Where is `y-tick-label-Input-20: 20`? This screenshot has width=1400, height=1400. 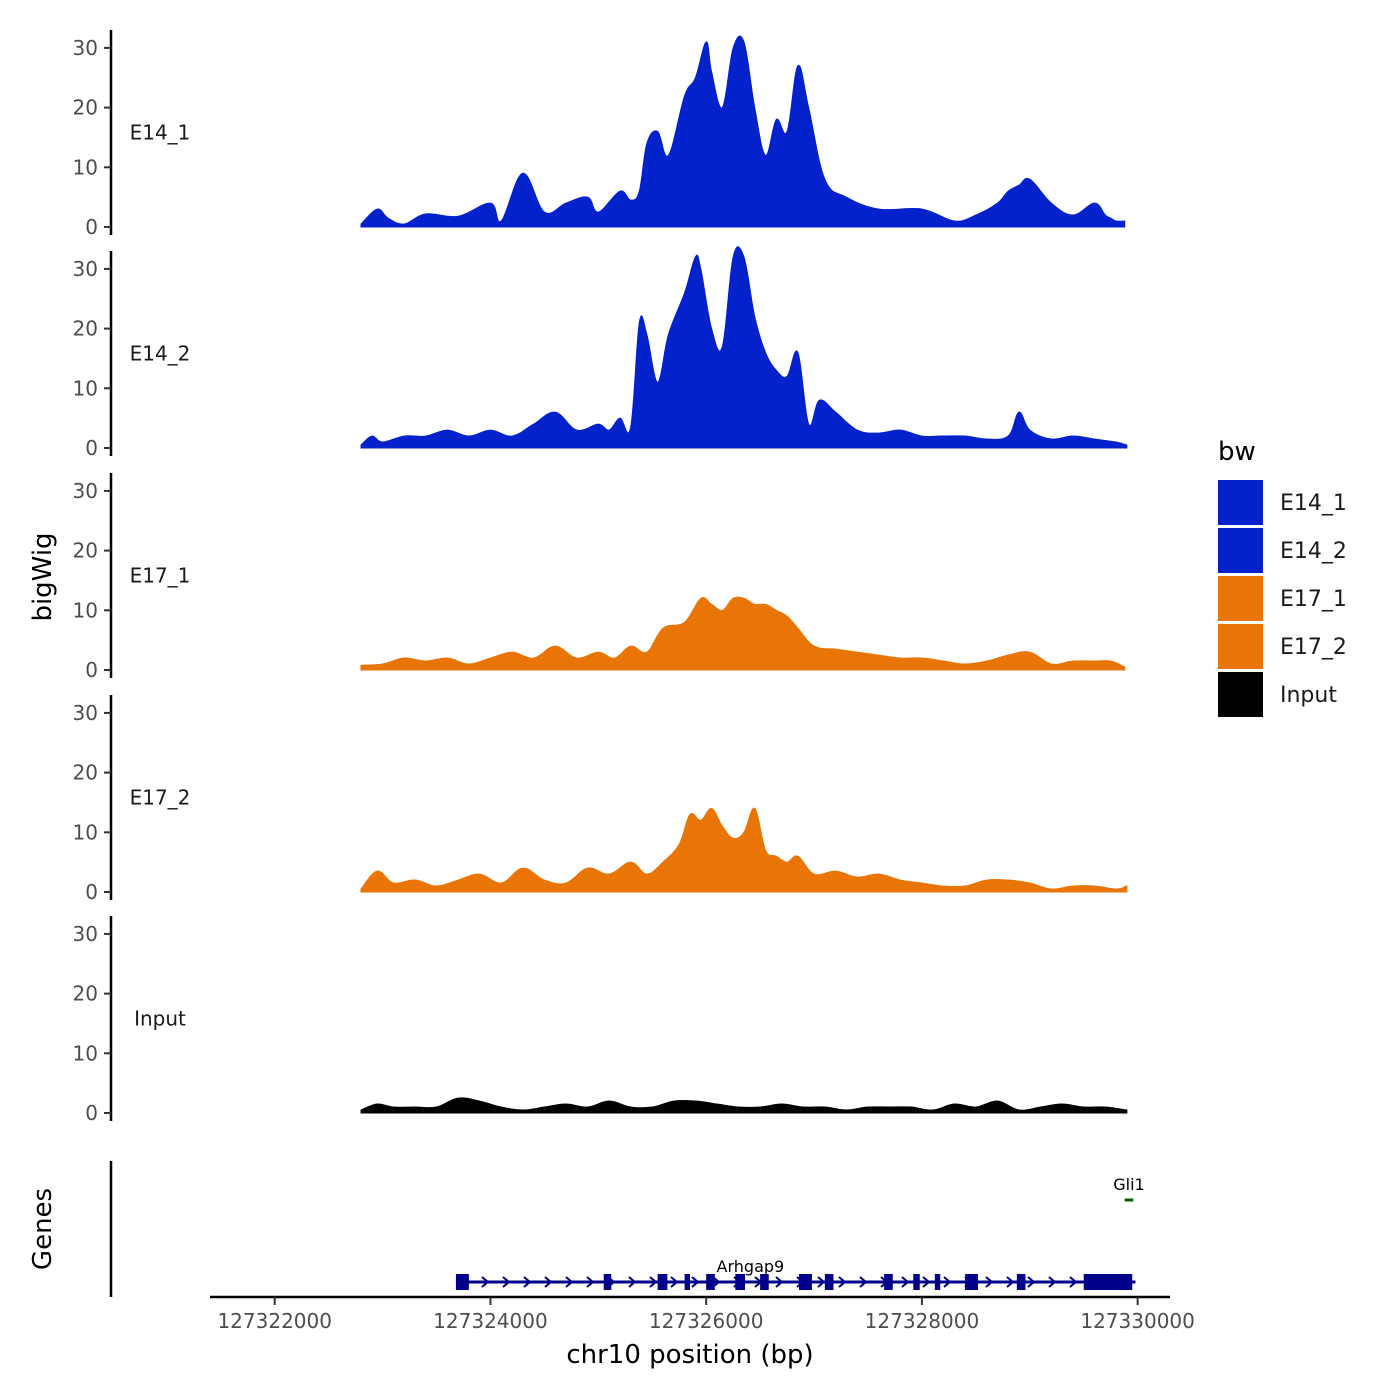 y-tick-label-Input-20: 20 is located at coordinates (85, 994).